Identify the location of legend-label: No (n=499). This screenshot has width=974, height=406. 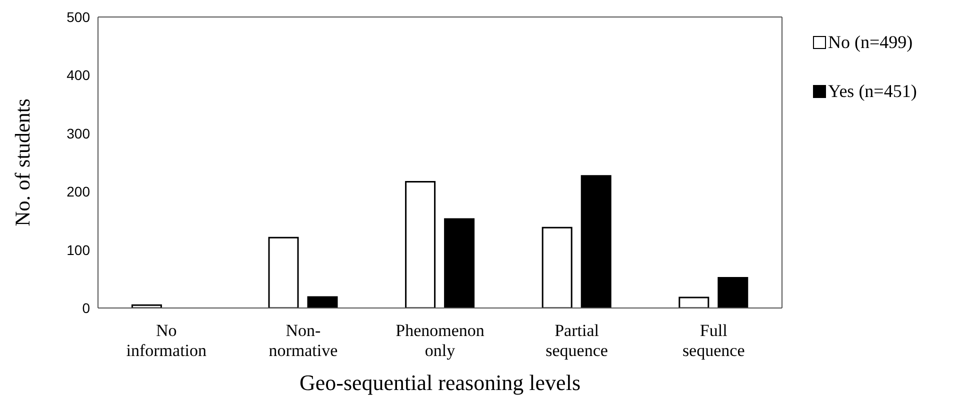
(870, 42).